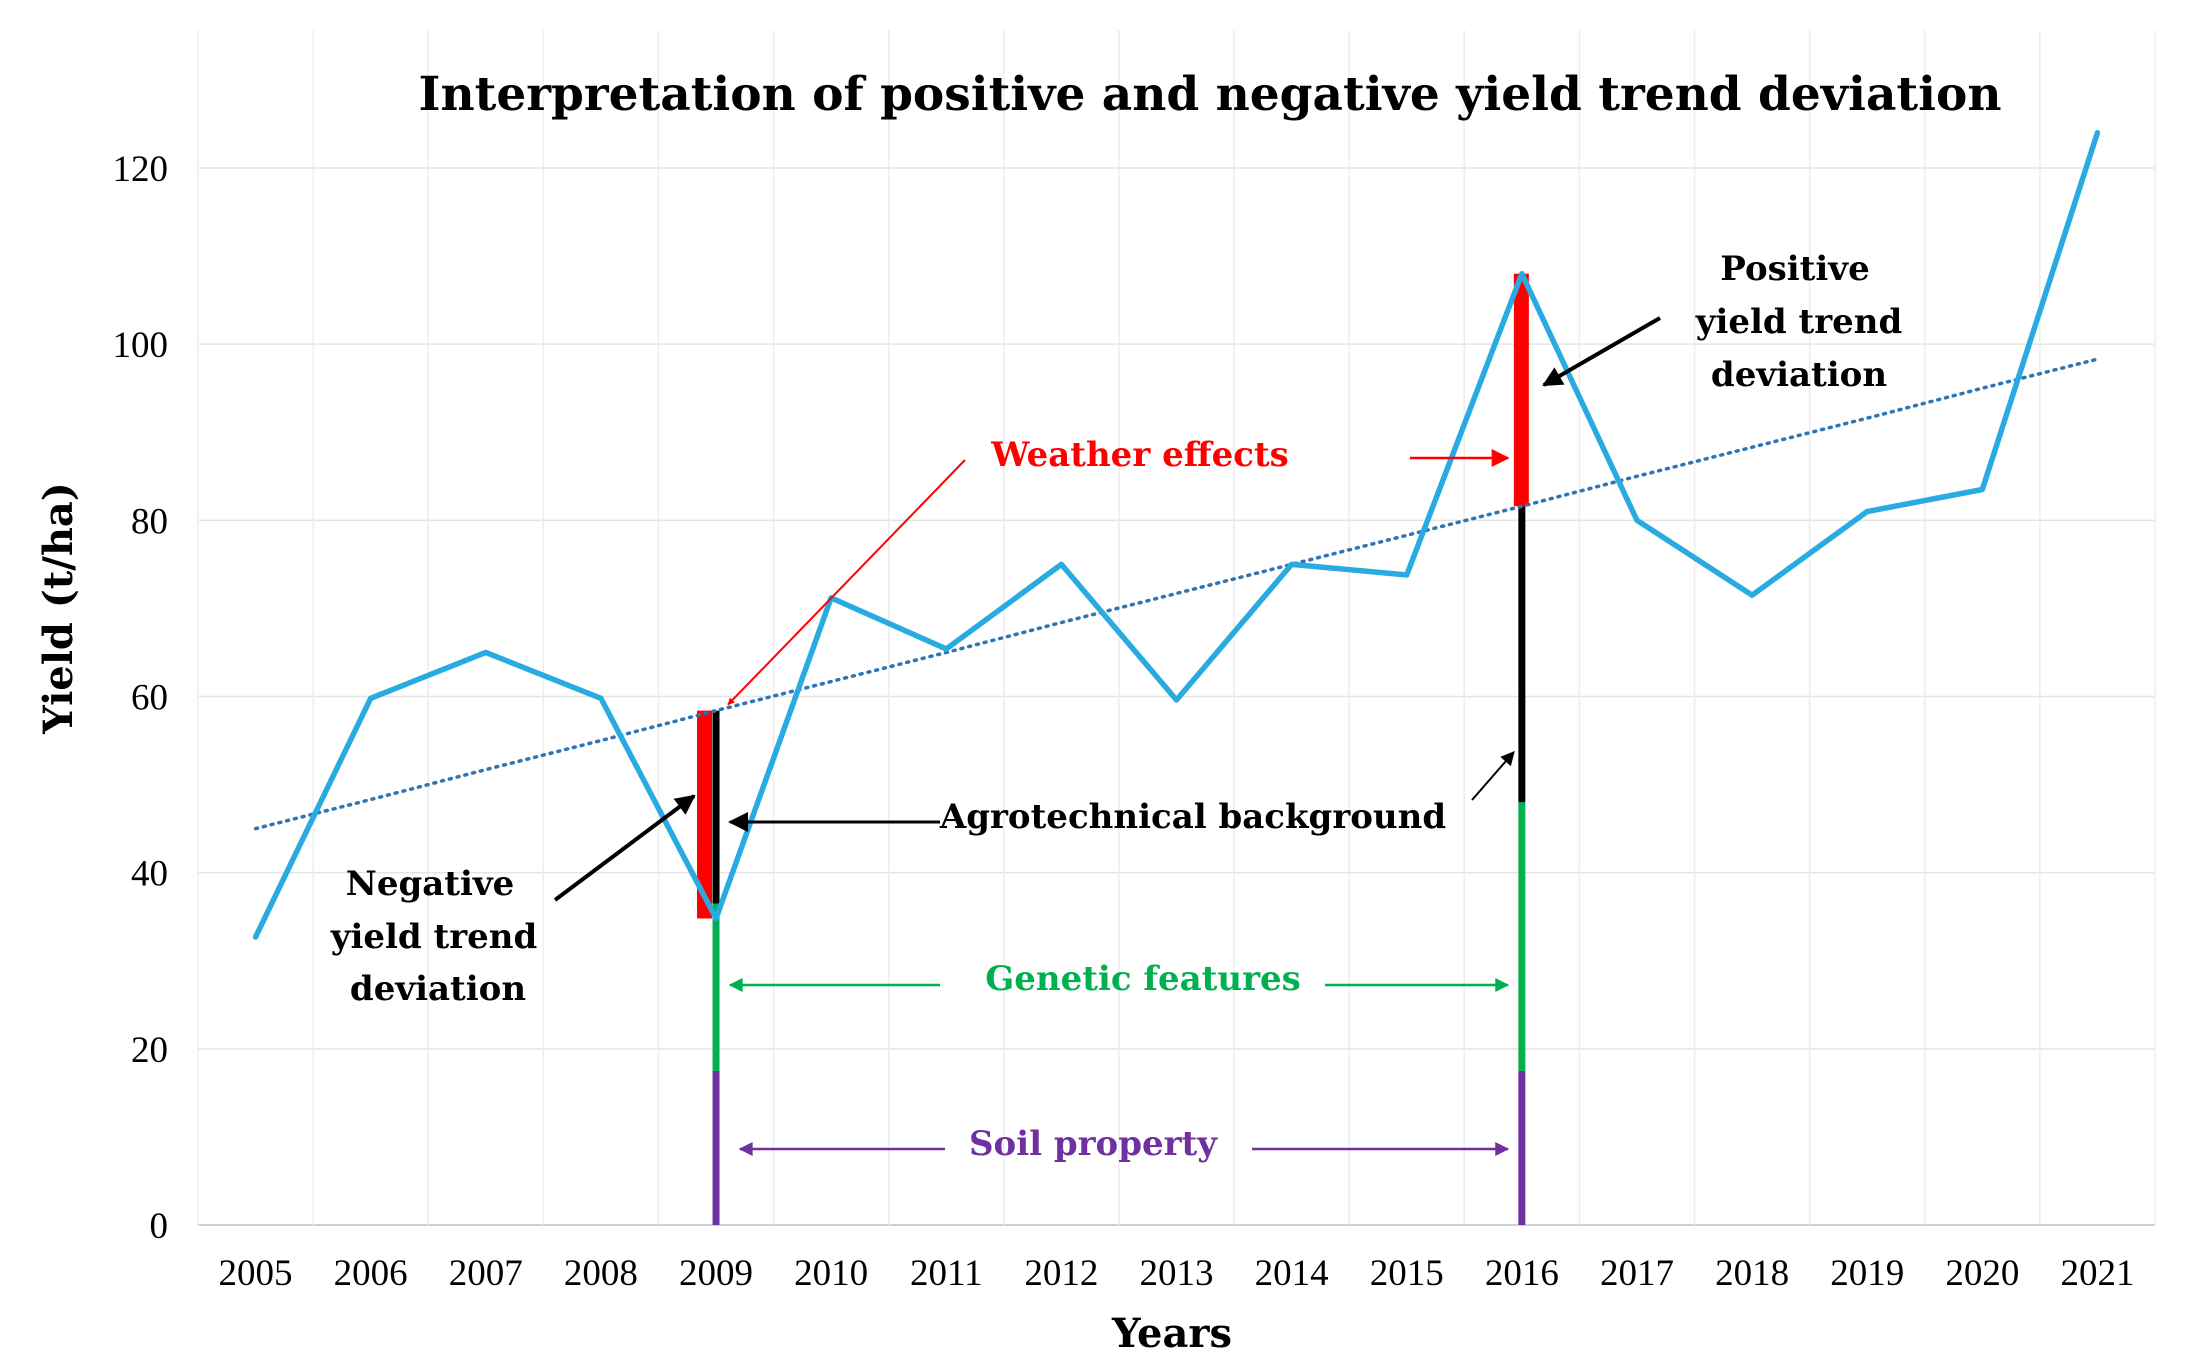 The width and height of the screenshot is (2185, 1367). What do you see at coordinates (486, 1273) in the screenshot?
I see `x-tick-label-2007: 2007` at bounding box center [486, 1273].